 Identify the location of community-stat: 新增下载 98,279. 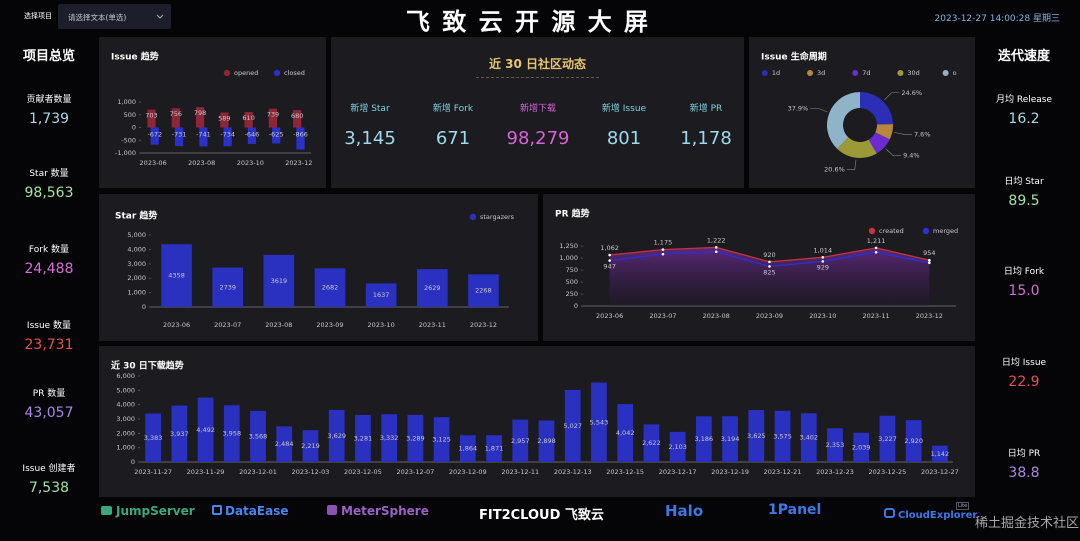
(538, 125).